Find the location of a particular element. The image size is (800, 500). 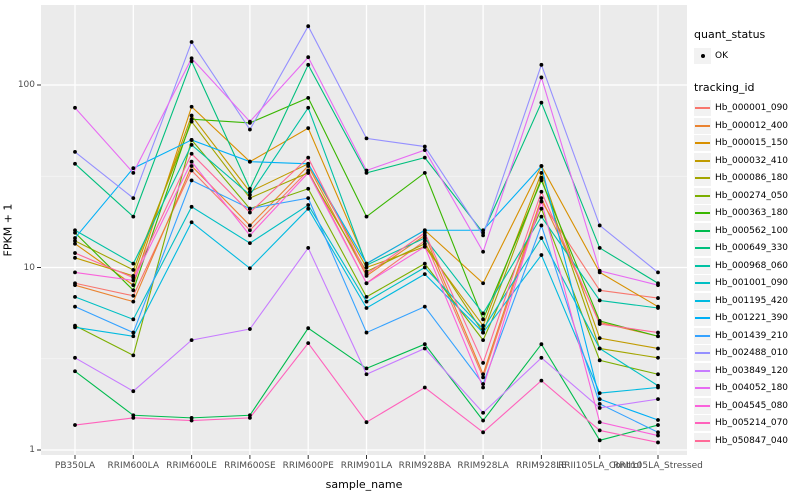

x-axis-title: sample_name is located at coordinates (364, 484).